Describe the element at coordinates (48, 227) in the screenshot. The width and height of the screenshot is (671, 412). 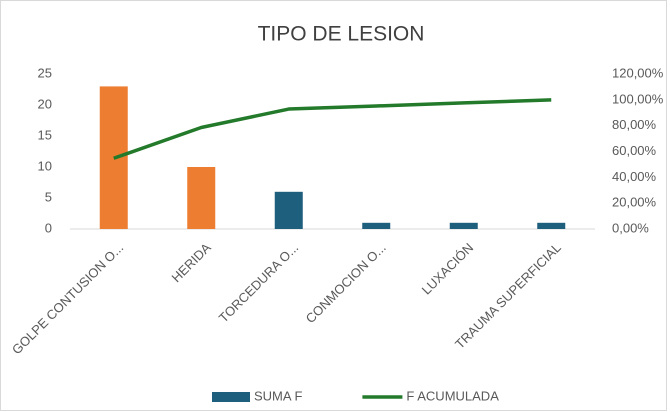
I see `y-tick-label: 0` at that location.